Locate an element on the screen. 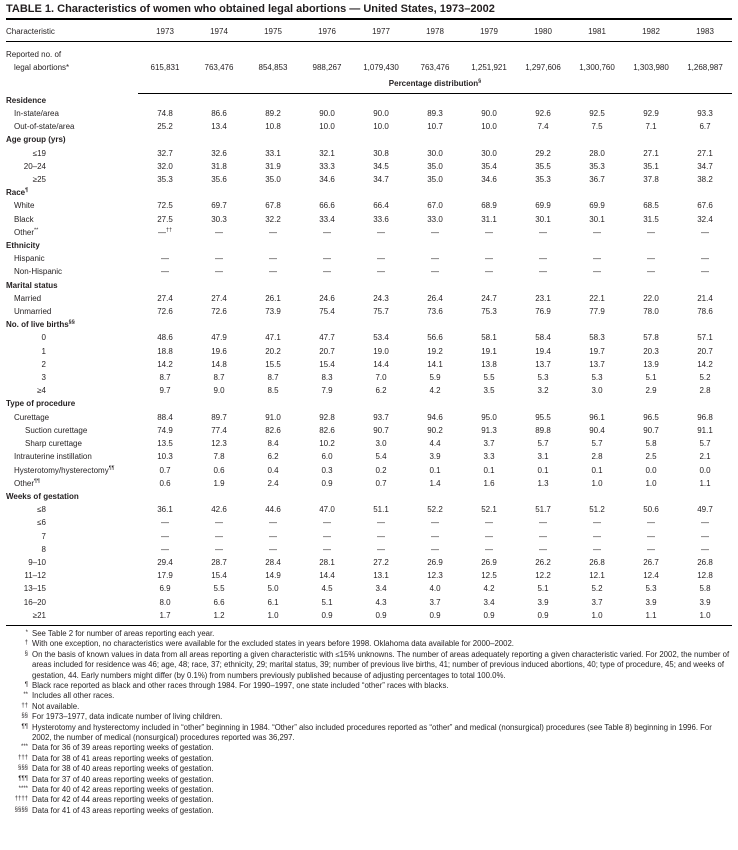  value-cell: 14.1 is located at coordinates (435, 364).